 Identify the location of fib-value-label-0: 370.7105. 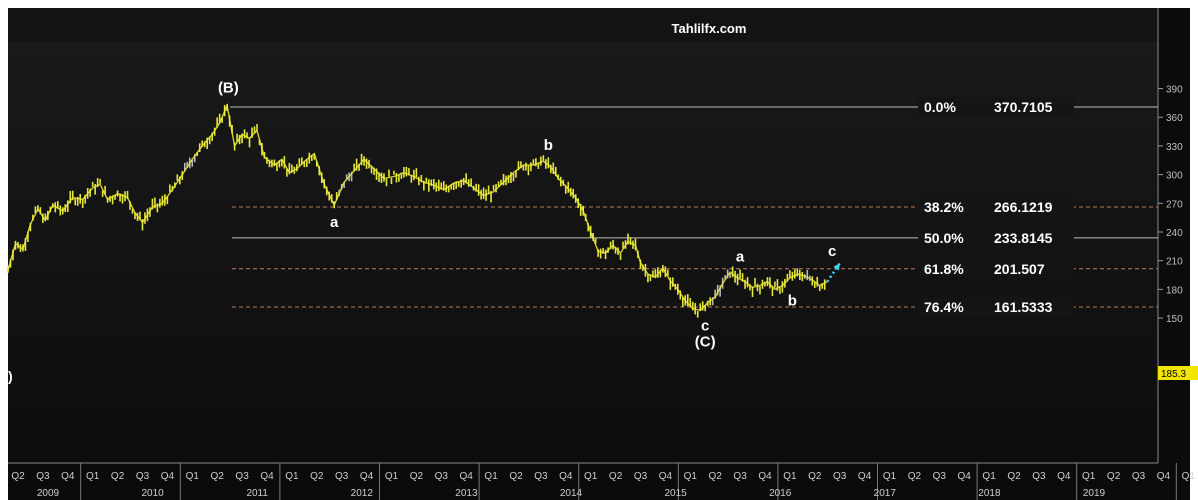
(1023, 107).